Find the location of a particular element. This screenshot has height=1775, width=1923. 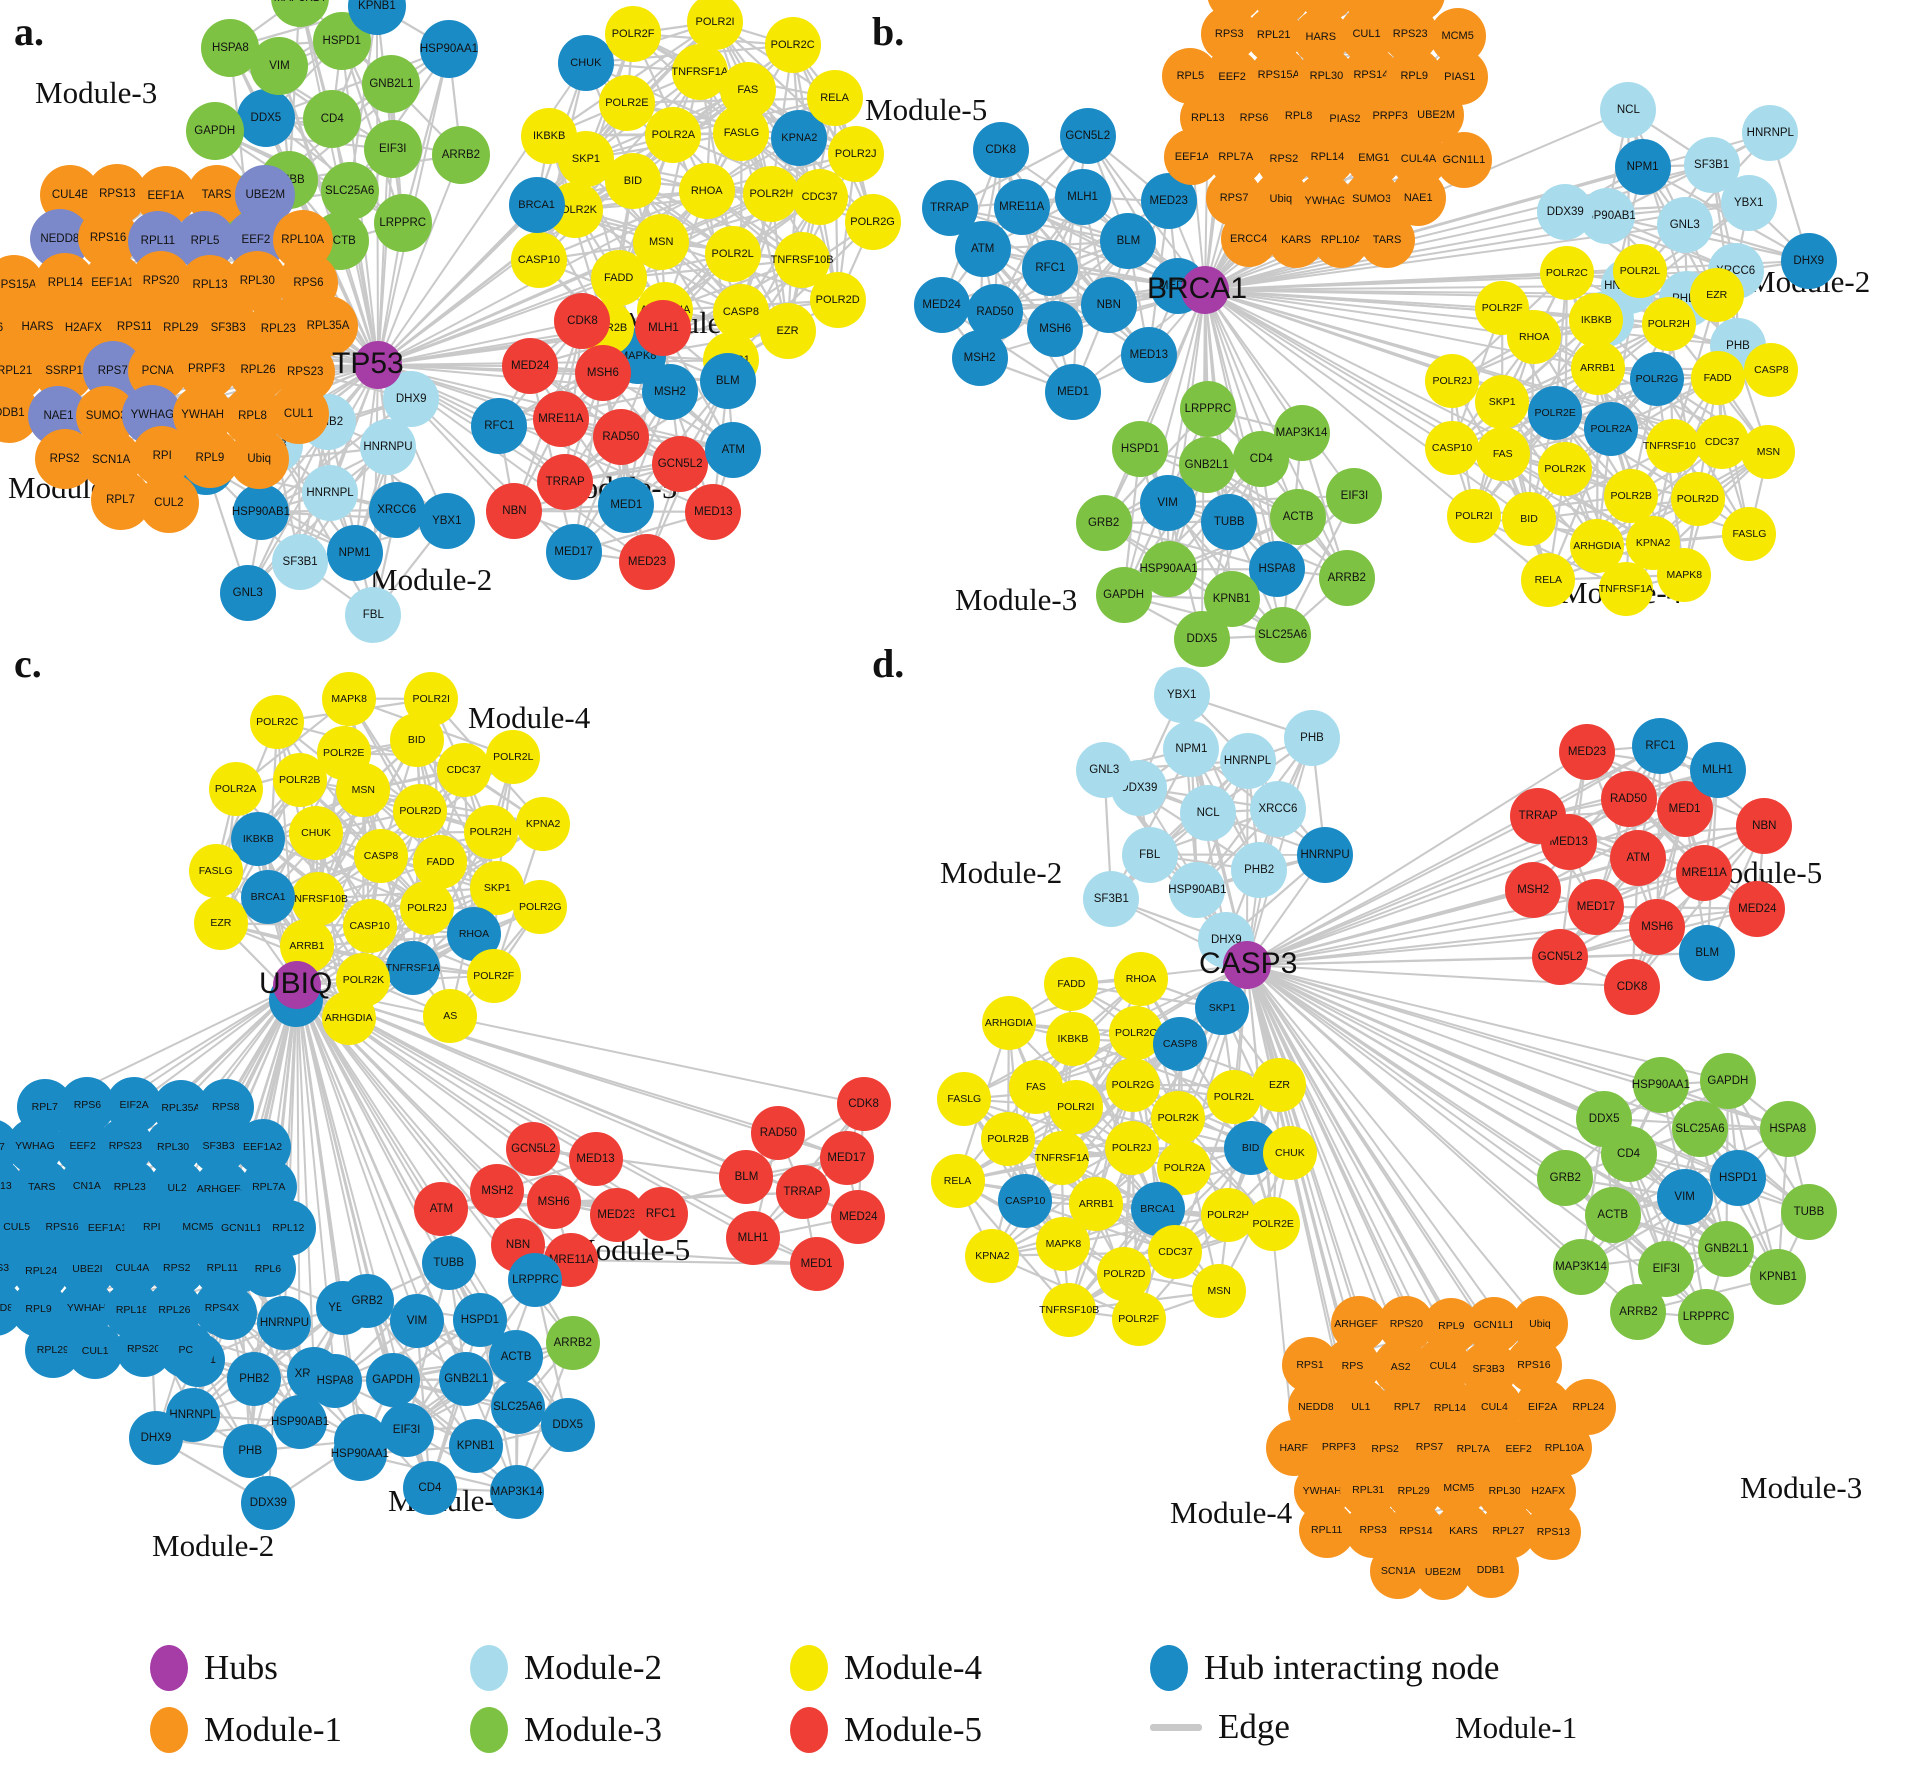

network-node: MSH6 is located at coordinates (602, 372).